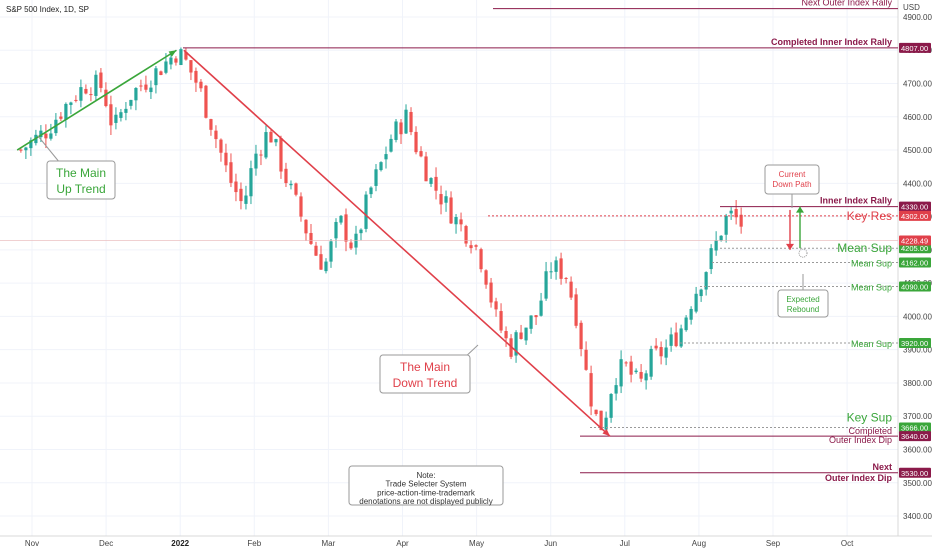 Image resolution: width=932 pixels, height=550 pixels. What do you see at coordinates (439, 543) in the screenshot?
I see `time-axis: Nov Dec 2022 Feb Mar Apr May Jun Jul Aug Sep Oct` at bounding box center [439, 543].